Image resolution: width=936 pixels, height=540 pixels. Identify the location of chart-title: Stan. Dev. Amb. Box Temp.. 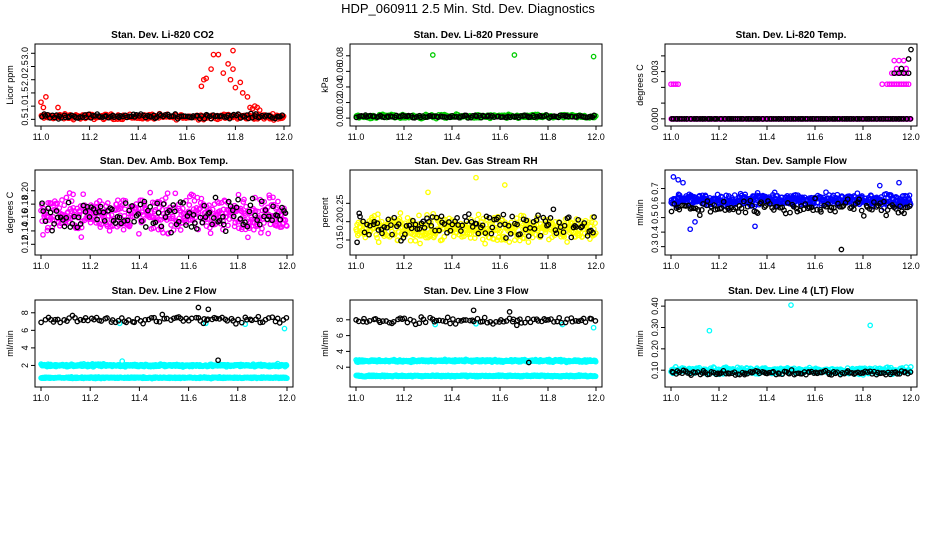
(164, 161).